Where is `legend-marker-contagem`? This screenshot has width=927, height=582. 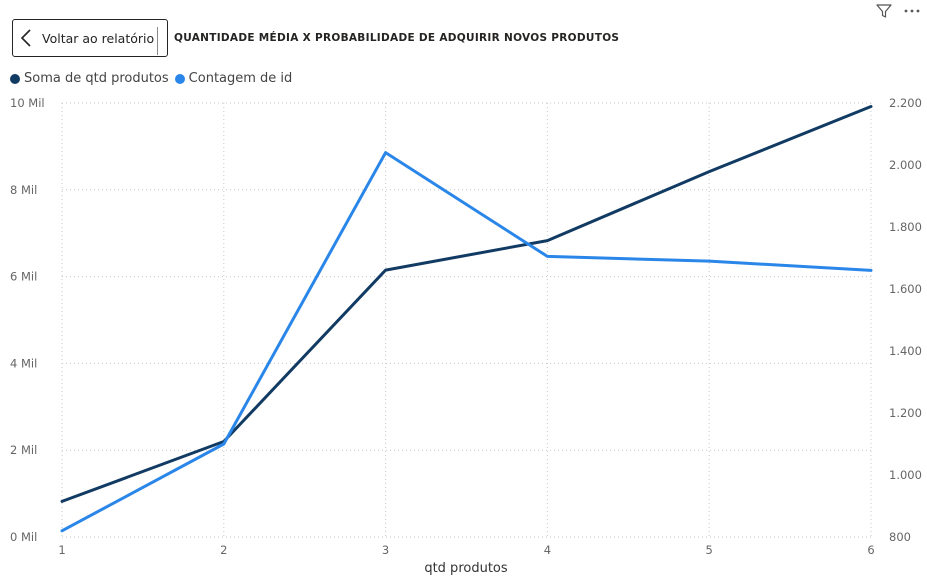
legend-marker-contagem is located at coordinates (179, 78).